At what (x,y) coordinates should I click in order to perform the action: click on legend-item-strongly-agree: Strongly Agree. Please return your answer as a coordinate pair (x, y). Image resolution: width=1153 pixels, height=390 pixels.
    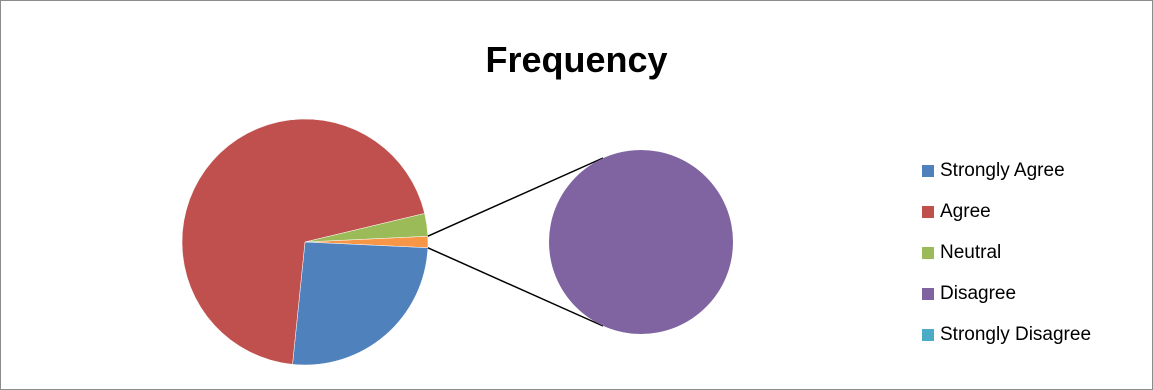
    Looking at the image, I should click on (1006, 170).